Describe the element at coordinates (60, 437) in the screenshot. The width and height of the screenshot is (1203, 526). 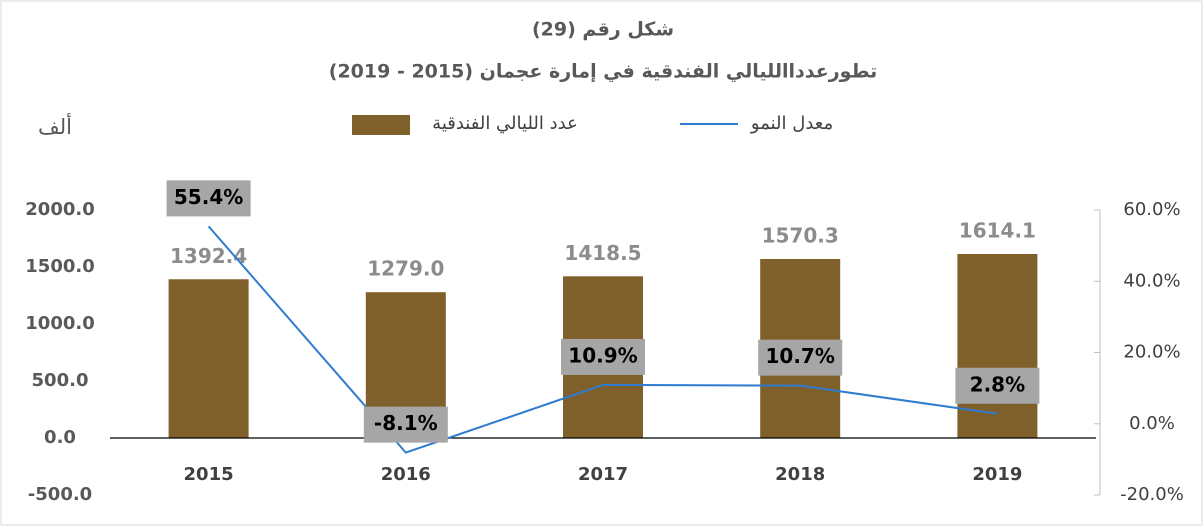
I see `y-tick-label: 0.0` at that location.